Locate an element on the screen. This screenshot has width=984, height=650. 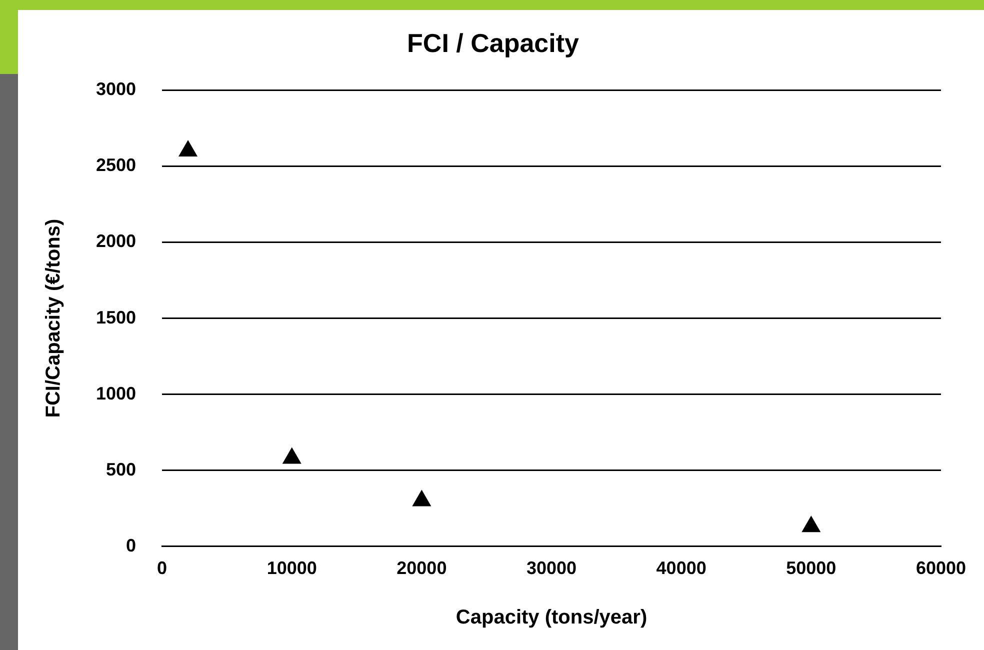
x-axis-title: Capacity (tons/year) is located at coordinates (552, 617).